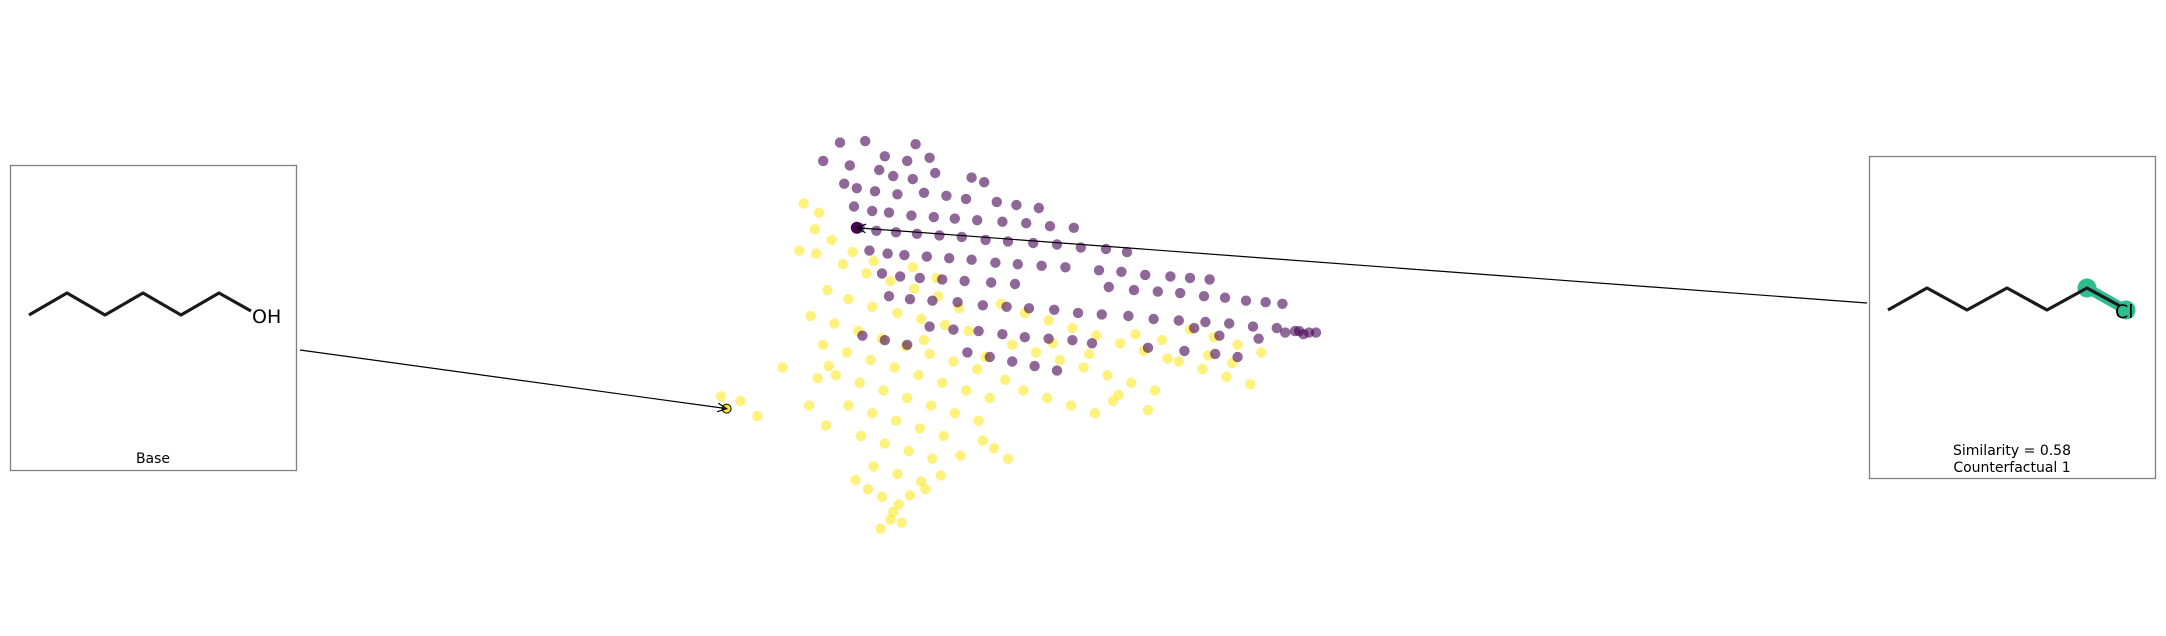 The height and width of the screenshot is (636, 2166). Describe the element at coordinates (861, 228) in the screenshot. I see `arrow-head-counterfactual` at that location.